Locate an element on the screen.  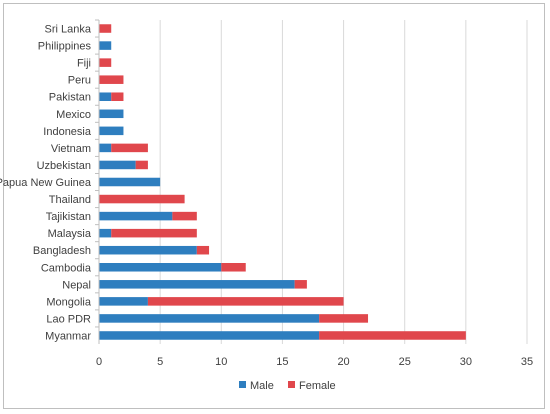
legend: Male Female is located at coordinates (287, 386).